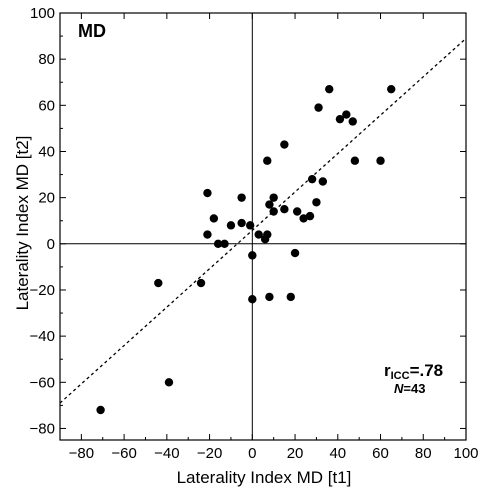  What do you see at coordinates (252, 453) in the screenshot?
I see `x-tick-label: 0` at bounding box center [252, 453].